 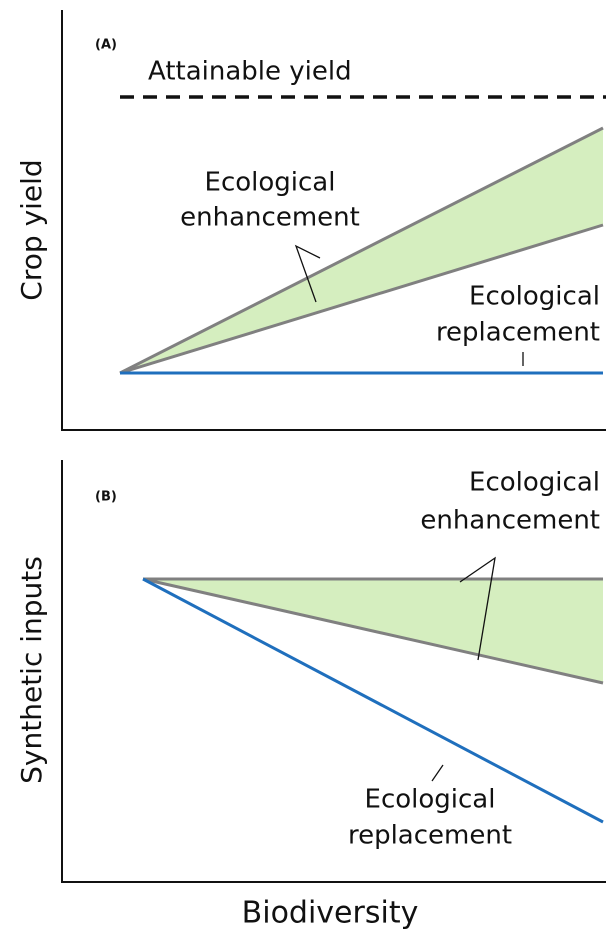 What do you see at coordinates (330, 913) in the screenshot?
I see `x-axis-label: Biodiversity` at bounding box center [330, 913].